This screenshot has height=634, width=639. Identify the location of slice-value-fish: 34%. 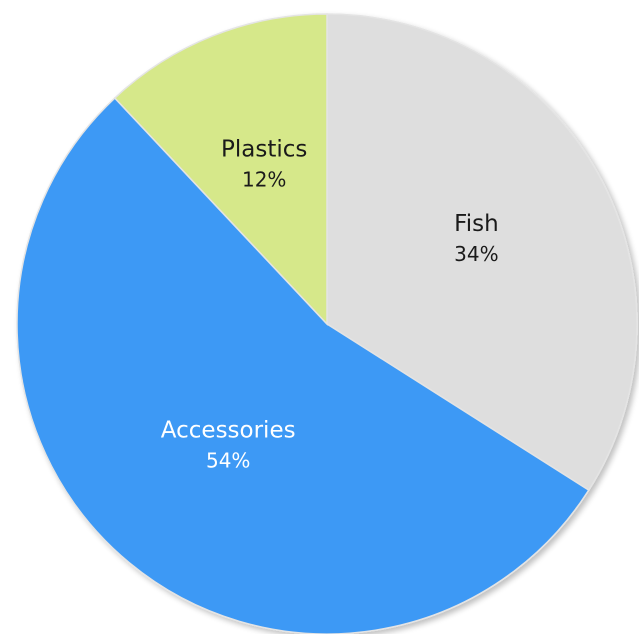
(476, 254).